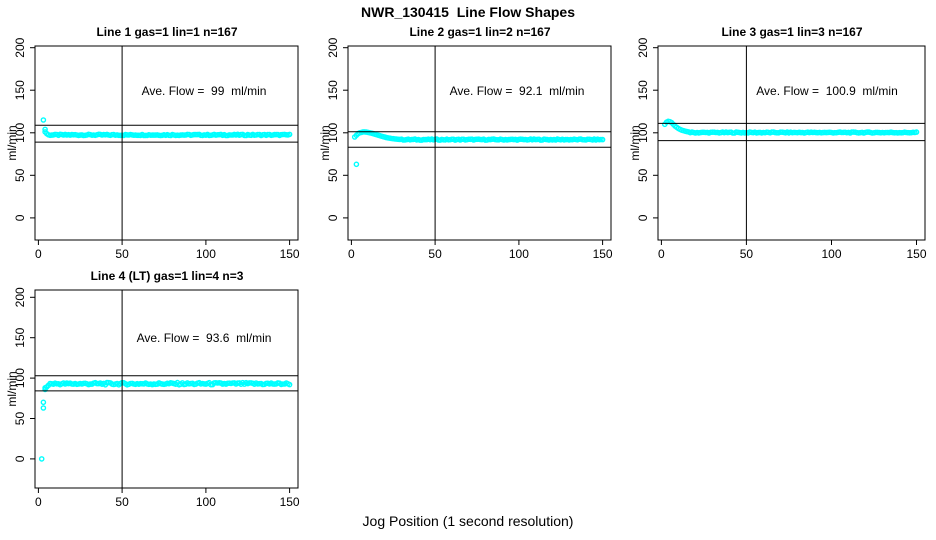  What do you see at coordinates (635, 143) in the screenshot?
I see `subplot-3-y-axis-label: ml/min` at bounding box center [635, 143].